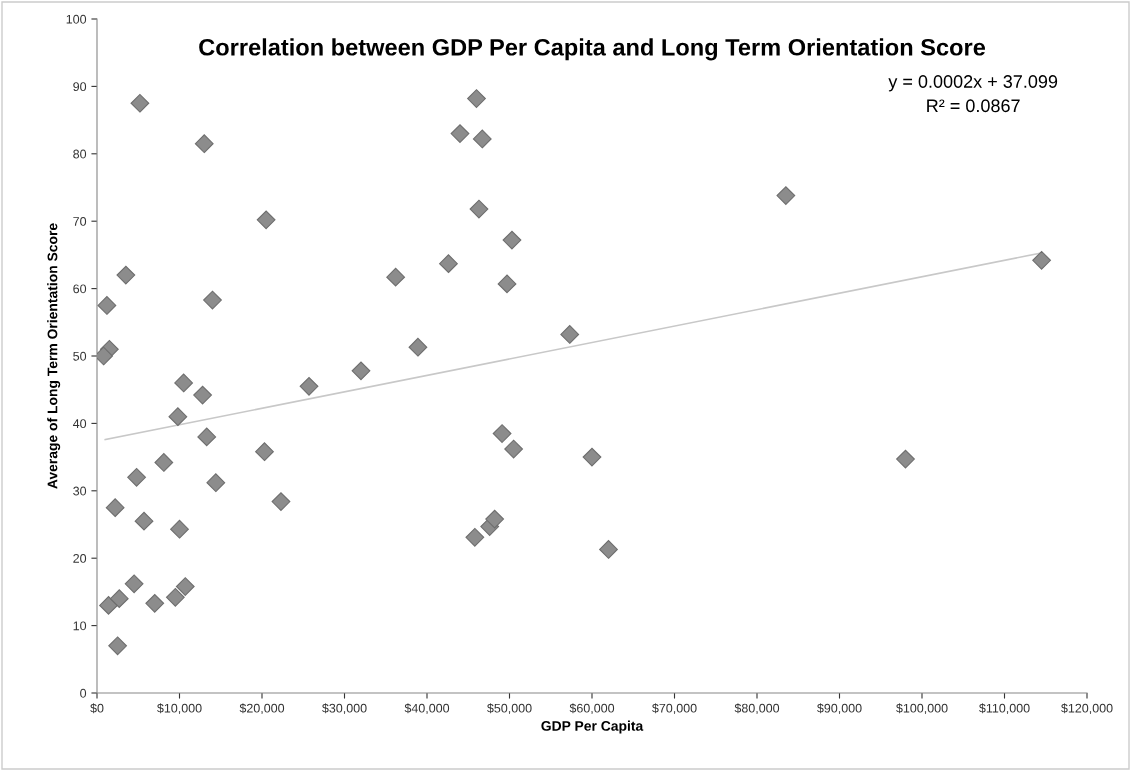 Image resolution: width=1131 pixels, height=771 pixels. What do you see at coordinates (973, 106) in the screenshot?
I see `annotation: R² = 0.0867` at bounding box center [973, 106].